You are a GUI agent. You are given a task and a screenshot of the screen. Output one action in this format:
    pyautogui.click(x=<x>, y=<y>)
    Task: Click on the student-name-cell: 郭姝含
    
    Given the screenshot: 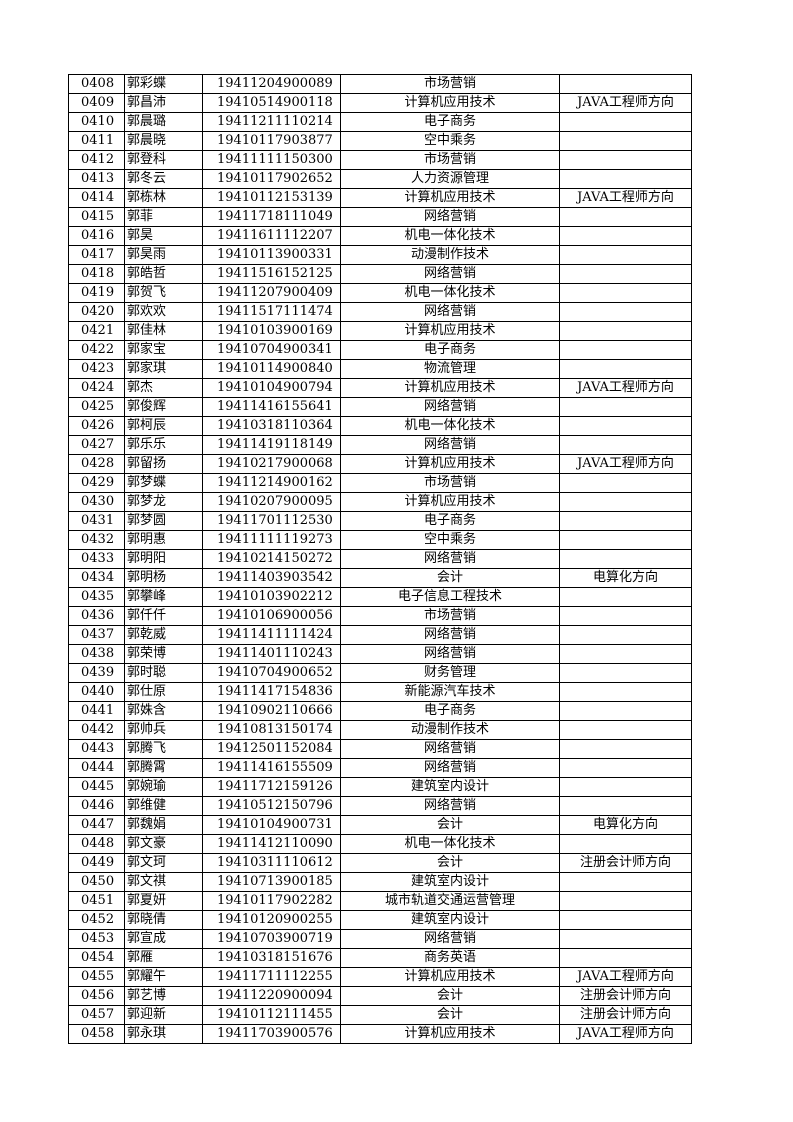 What is the action you would take?
    pyautogui.click(x=163, y=711)
    